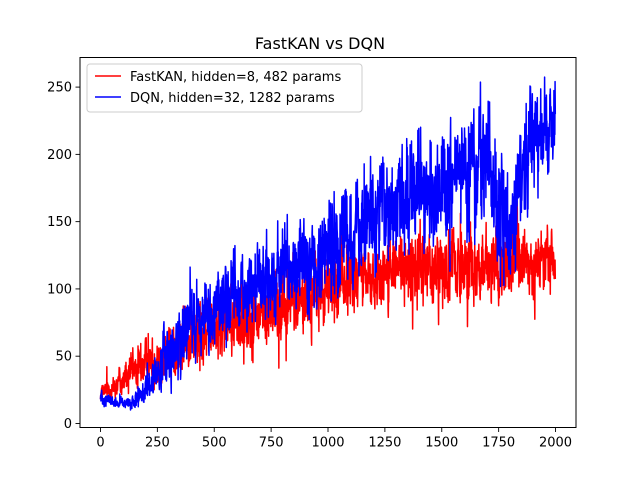 The image size is (640, 480). What do you see at coordinates (68, 424) in the screenshot?
I see `y-tick-label: 0` at bounding box center [68, 424].